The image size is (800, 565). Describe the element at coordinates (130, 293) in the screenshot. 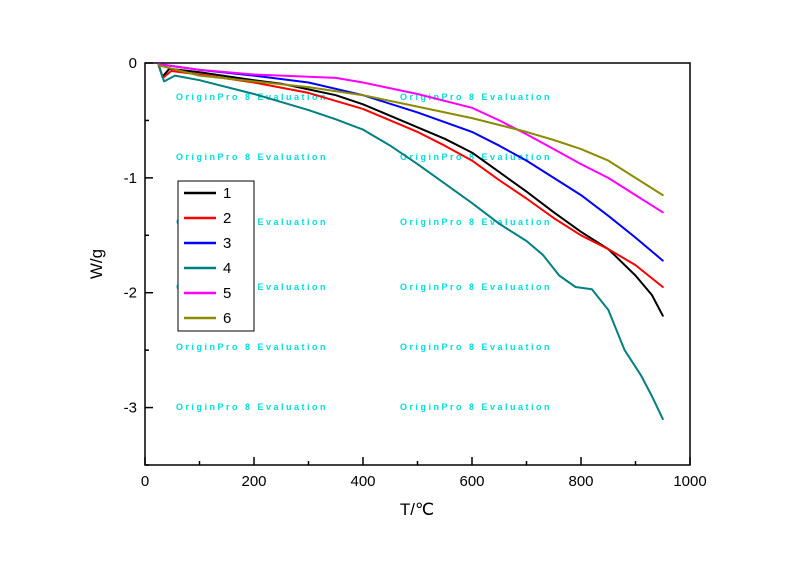

I see `y-tick-label: -2` at that location.